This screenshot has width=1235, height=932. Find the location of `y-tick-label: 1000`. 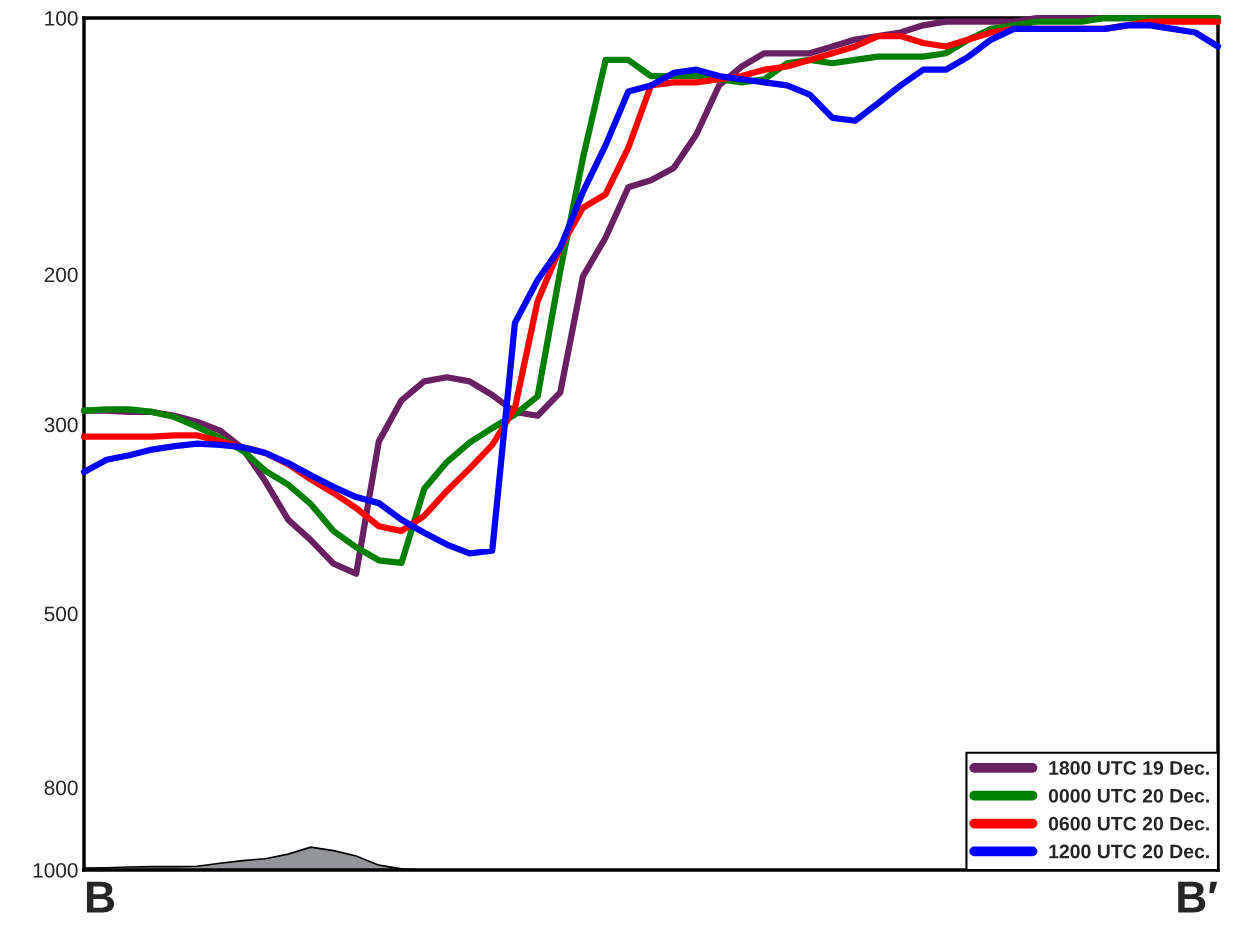

y-tick-label: 1000 is located at coordinates (55, 870).